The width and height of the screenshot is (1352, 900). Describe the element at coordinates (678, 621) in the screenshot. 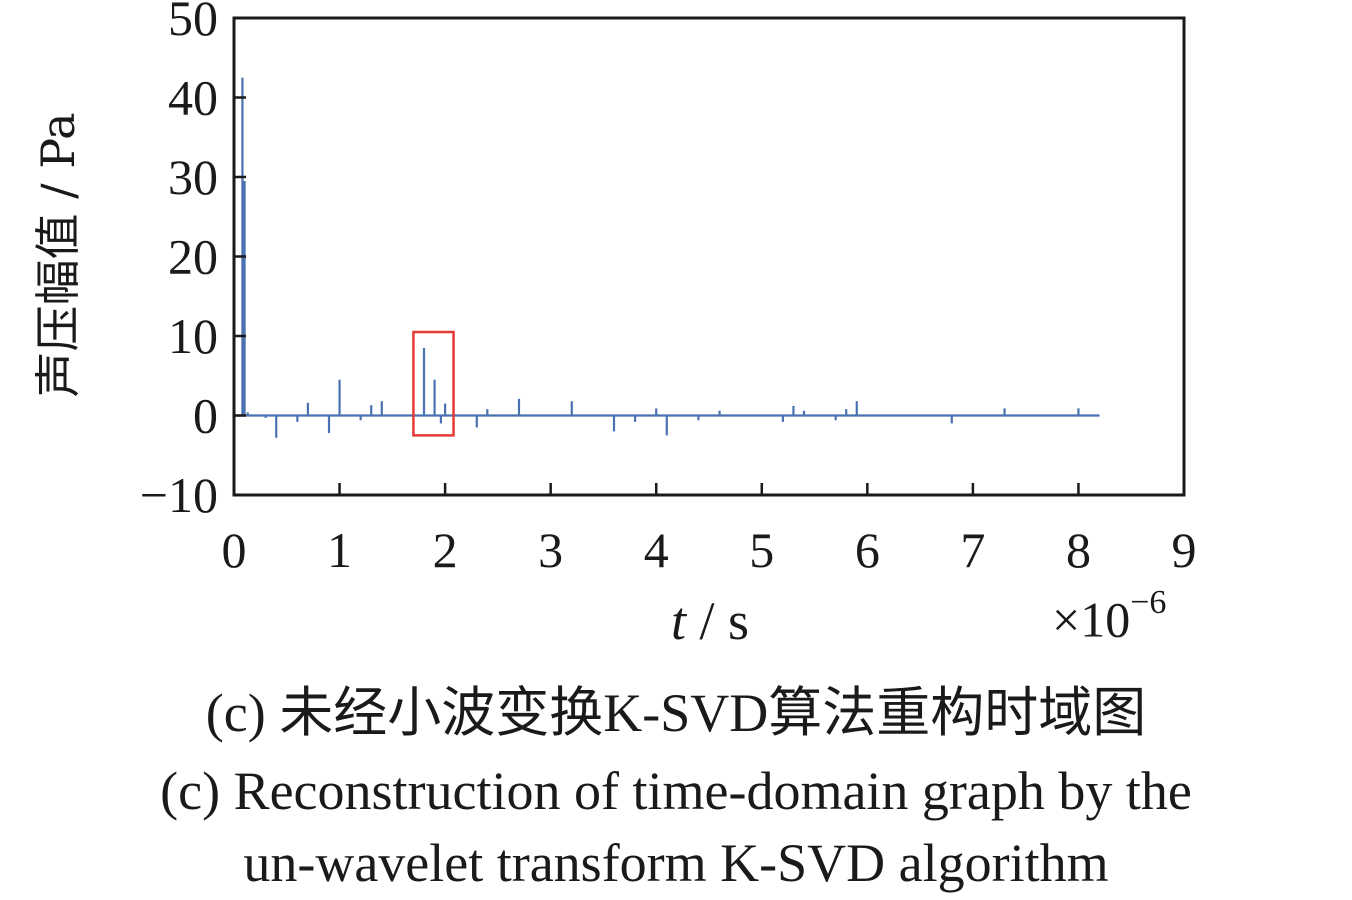

I see `x-axis-variable: t` at that location.